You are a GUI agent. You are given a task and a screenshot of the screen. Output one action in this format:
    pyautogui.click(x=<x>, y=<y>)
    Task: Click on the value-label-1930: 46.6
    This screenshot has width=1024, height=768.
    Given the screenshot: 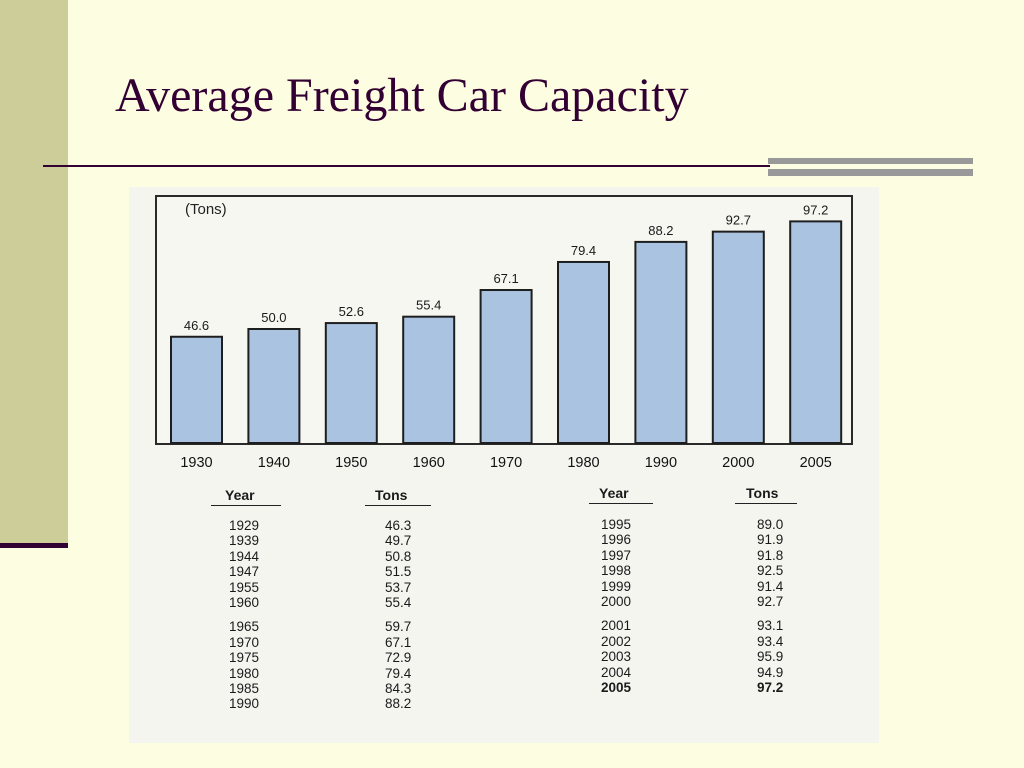 What is the action you would take?
    pyautogui.click(x=196, y=325)
    